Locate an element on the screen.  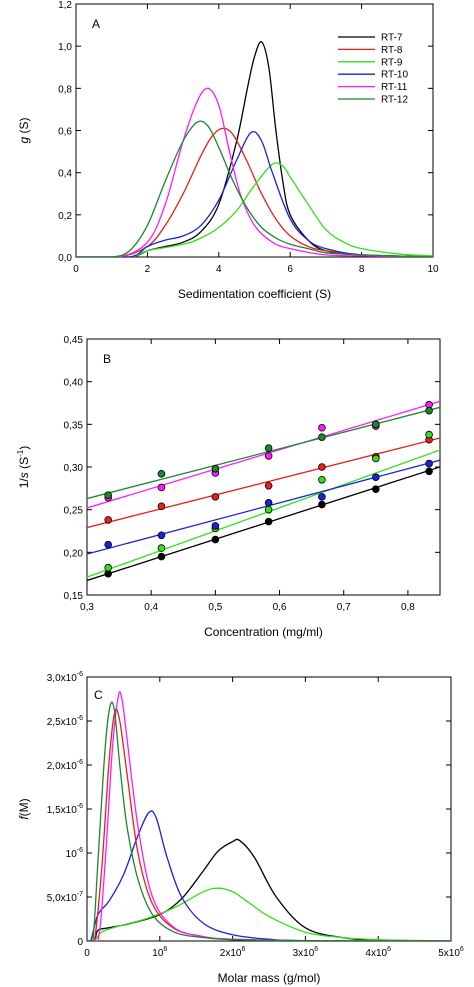
legend-label: RT-10 is located at coordinates (394, 75).